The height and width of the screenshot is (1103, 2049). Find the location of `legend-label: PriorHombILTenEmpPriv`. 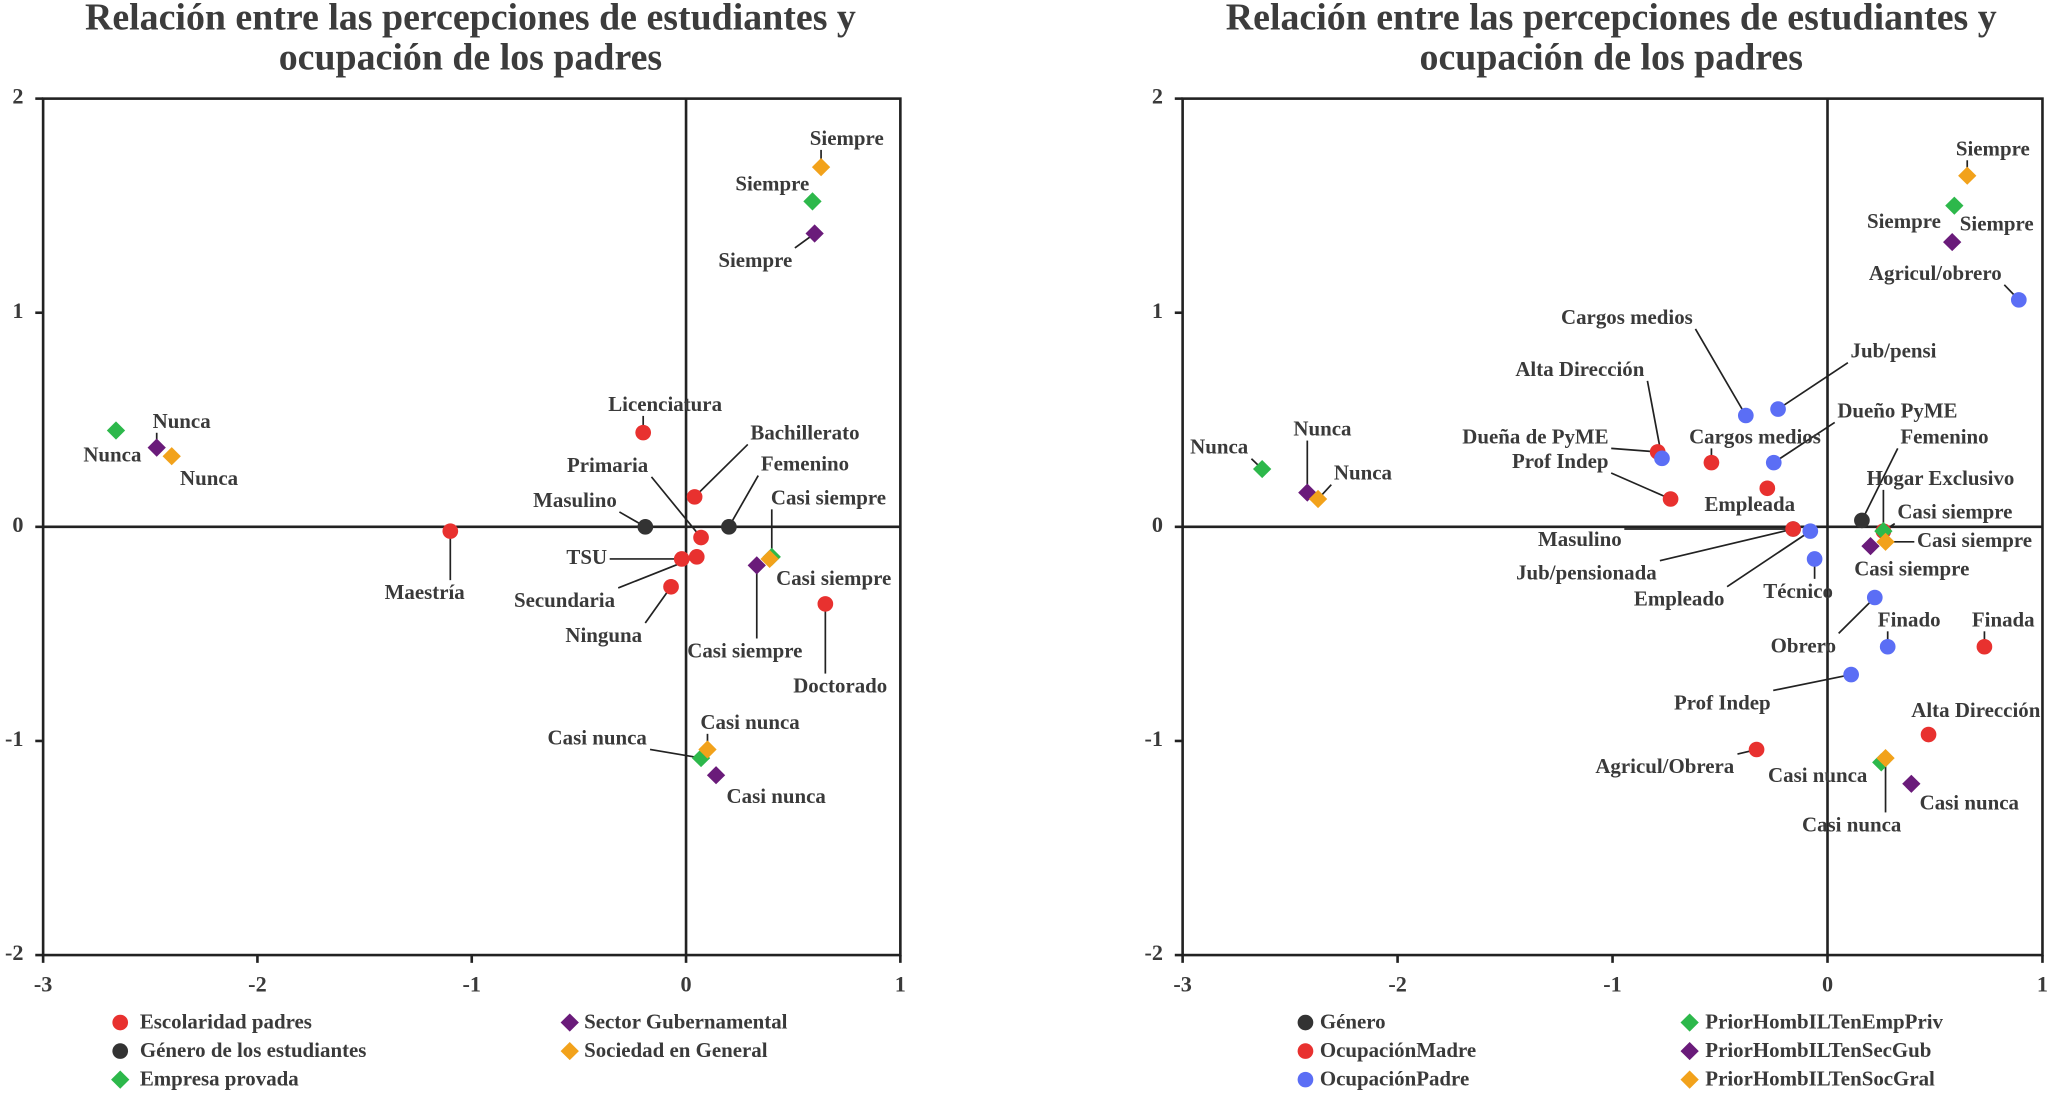

legend-label: PriorHombILTenEmpPriv is located at coordinates (1824, 1022).